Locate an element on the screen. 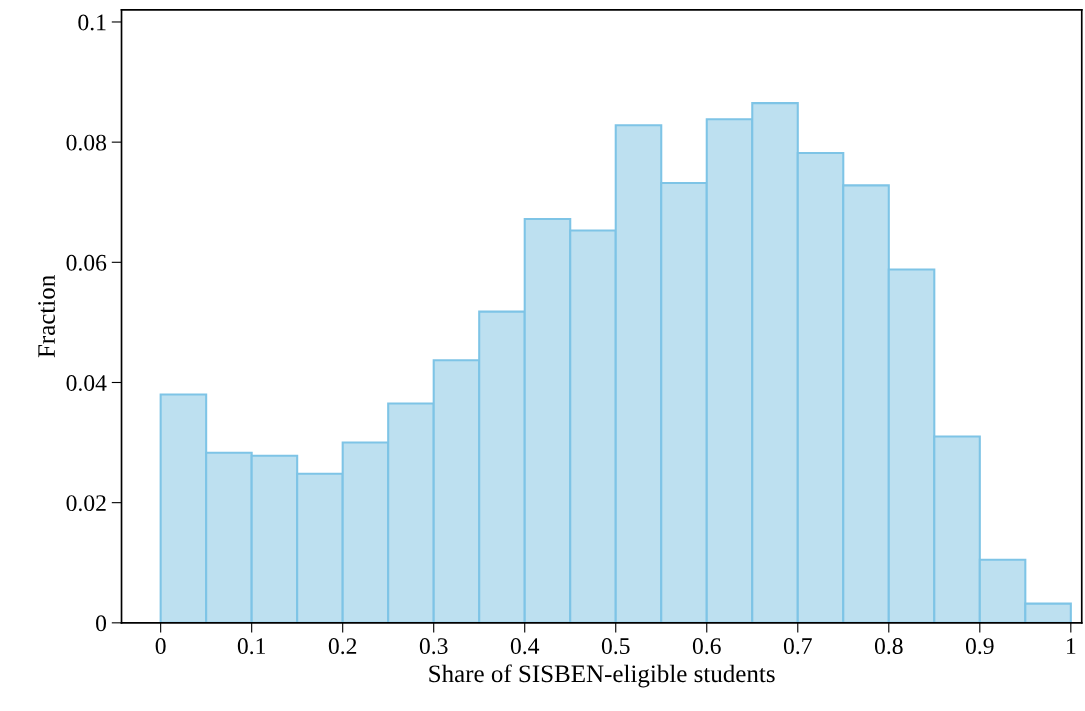 This screenshot has height=711, width=1085. y-tick-label: 0.08 is located at coordinates (86, 142).